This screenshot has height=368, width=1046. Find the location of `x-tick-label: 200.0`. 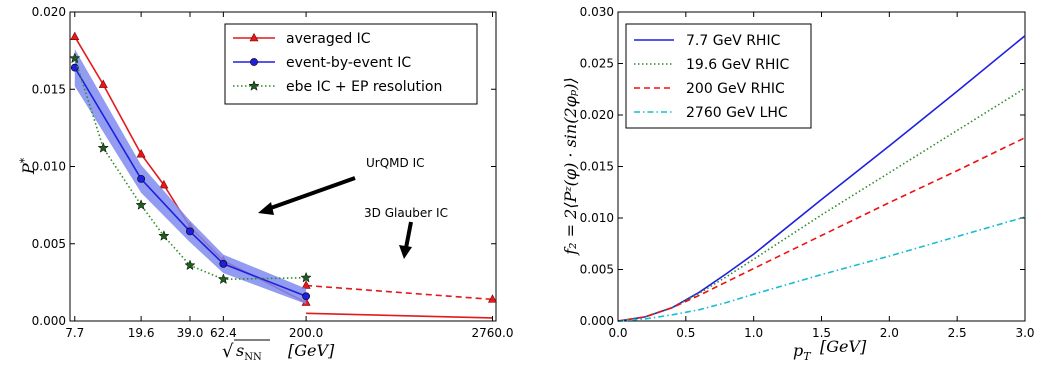

x-tick-label: 200.0 is located at coordinates (306, 333).